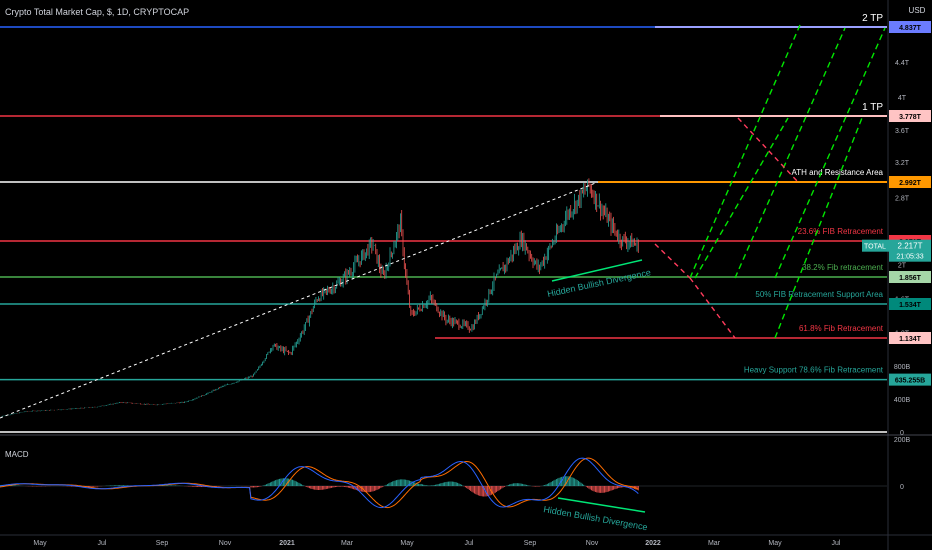  What do you see at coordinates (841, 231) in the screenshot?
I see `level-label: 23.6% FIB Retracement` at bounding box center [841, 231].